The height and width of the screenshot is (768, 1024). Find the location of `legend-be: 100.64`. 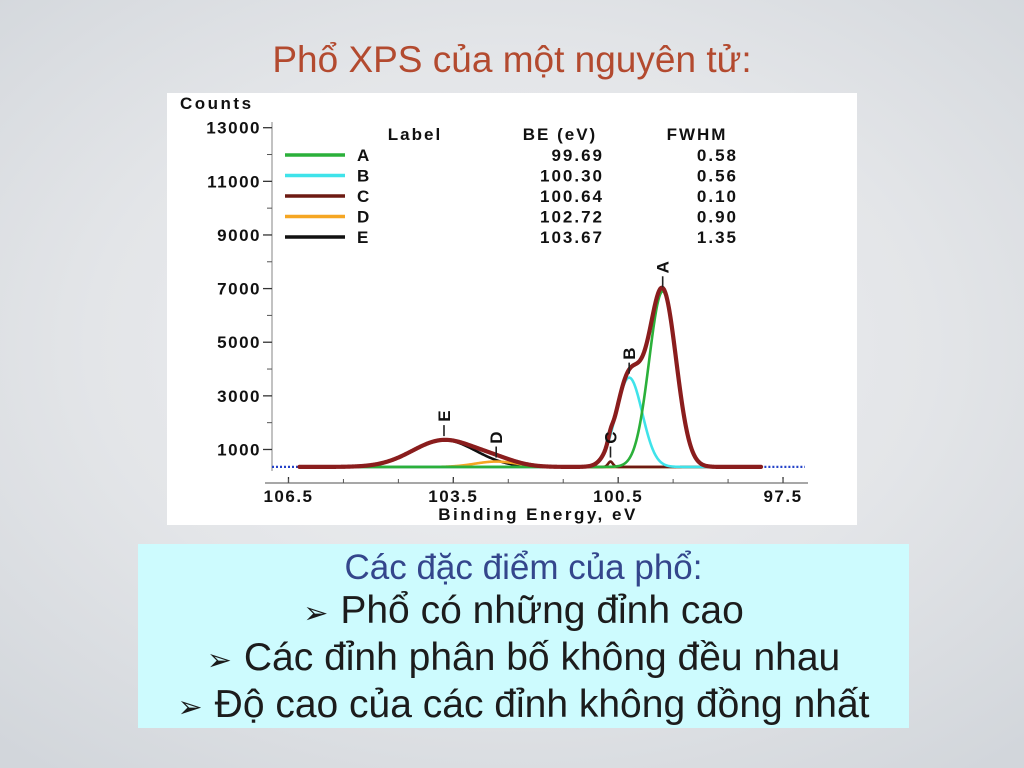

legend-be: 100.64 is located at coordinates (572, 196).